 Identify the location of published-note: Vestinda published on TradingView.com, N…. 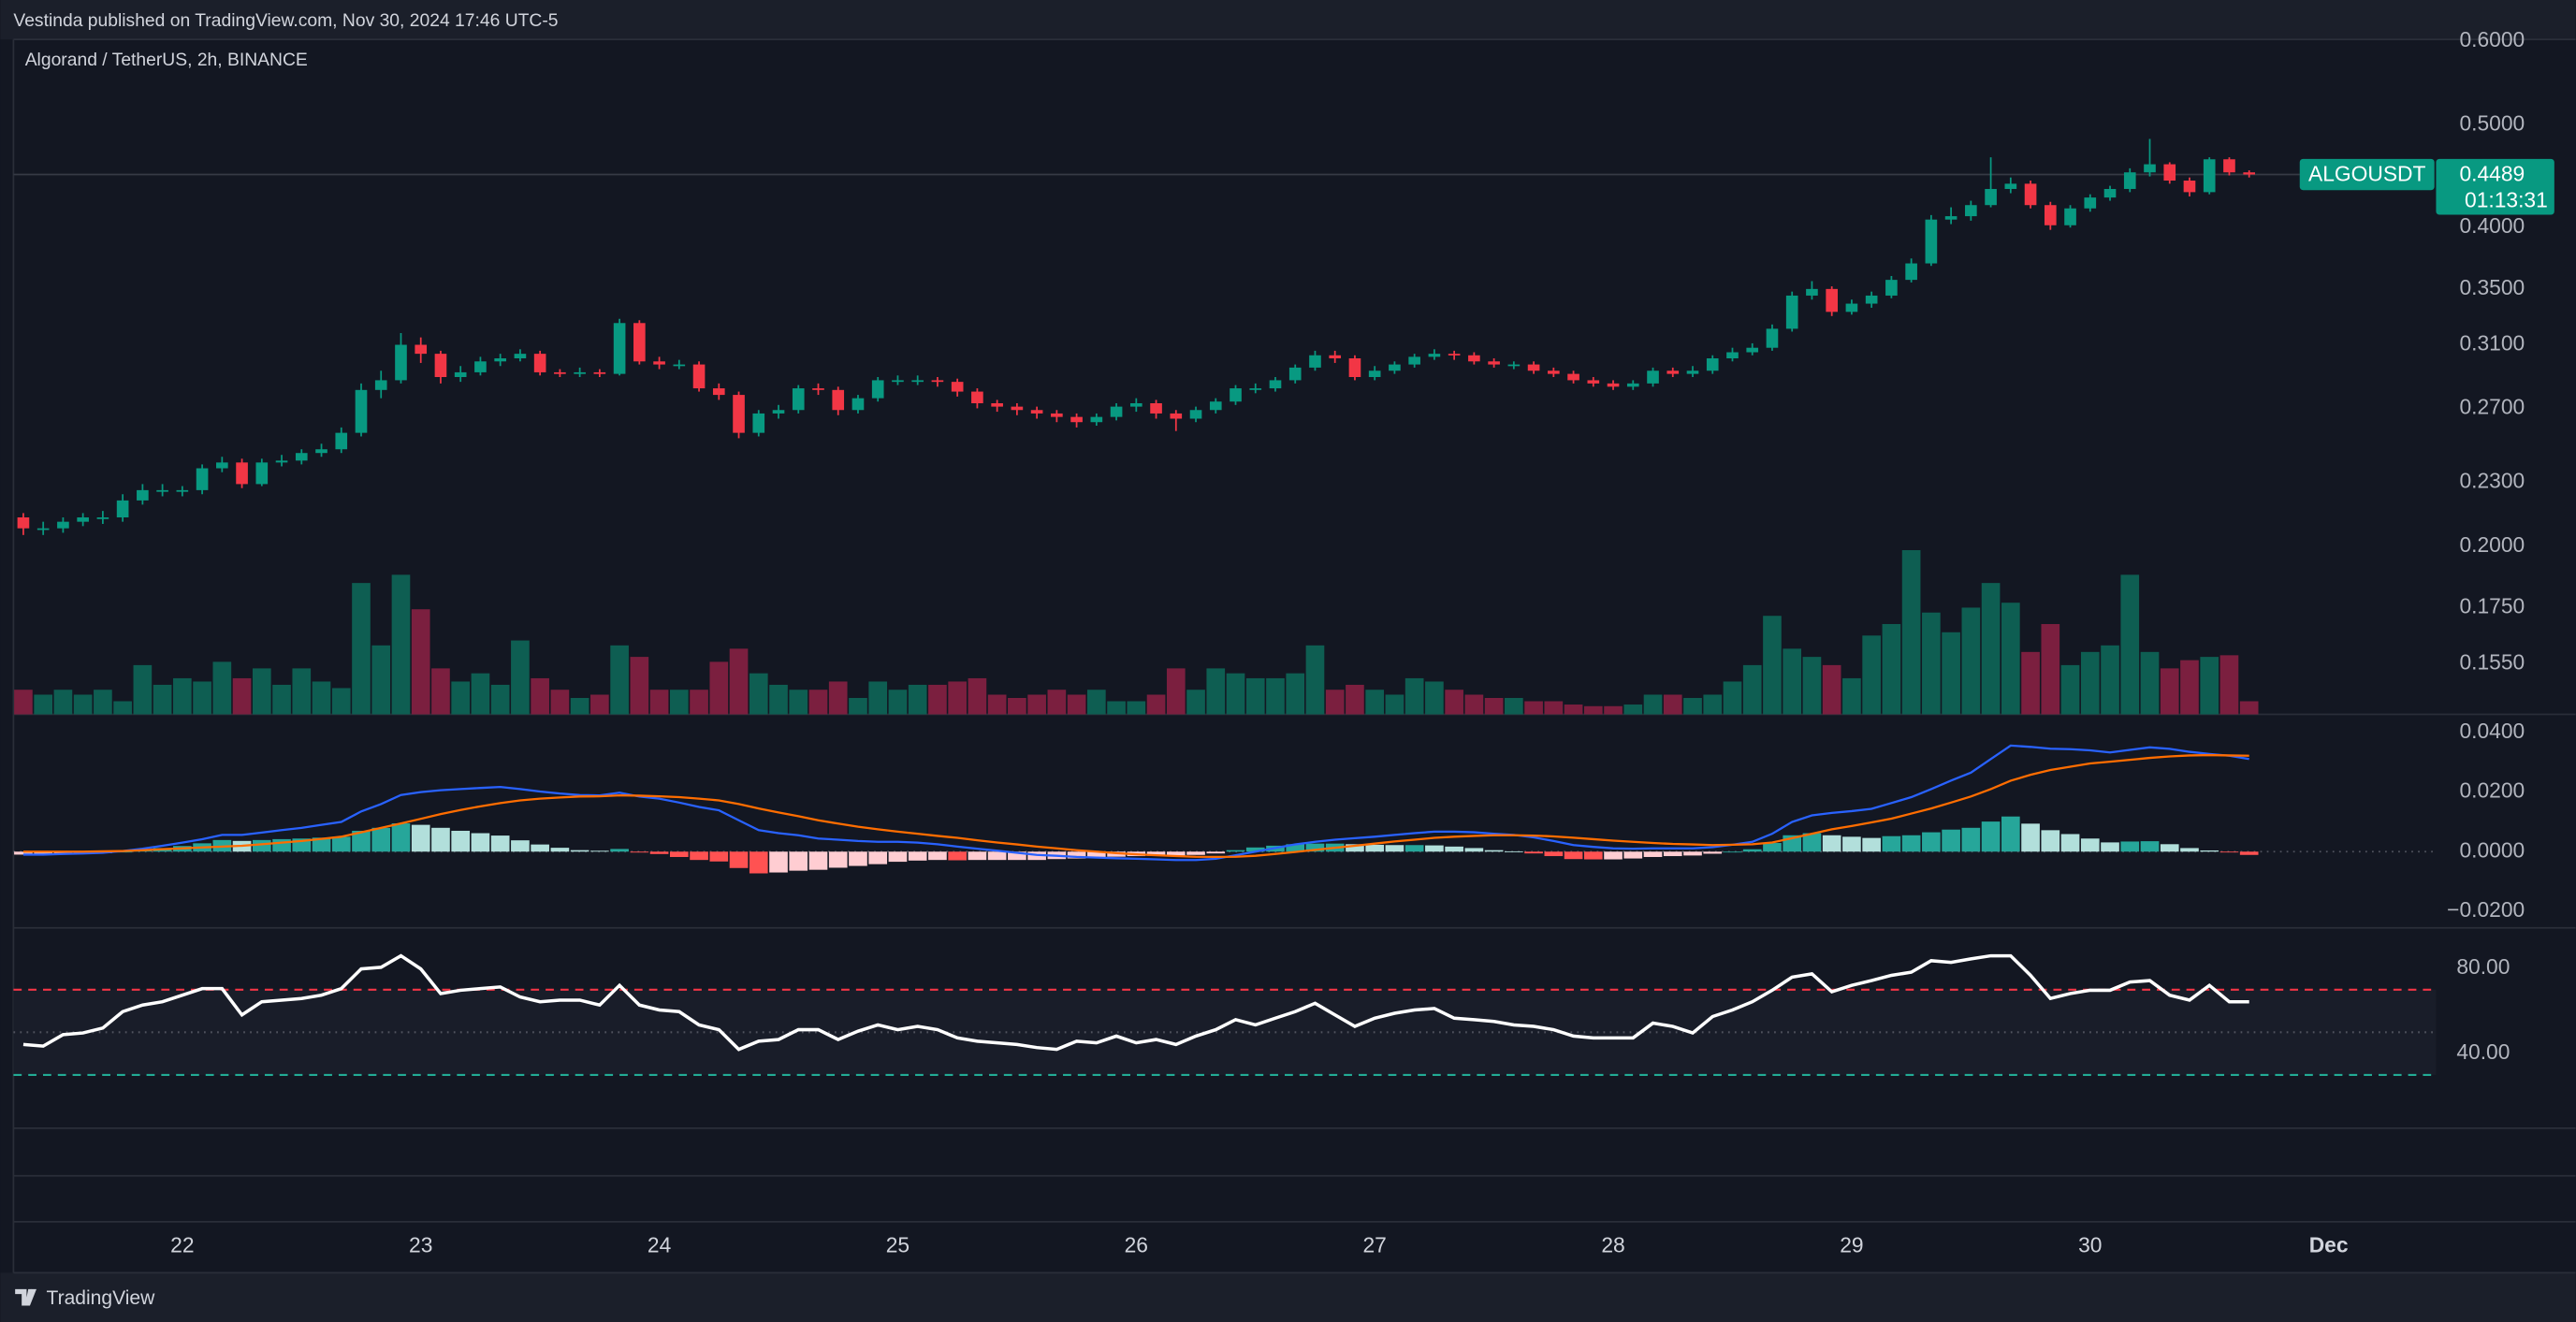
(285, 21).